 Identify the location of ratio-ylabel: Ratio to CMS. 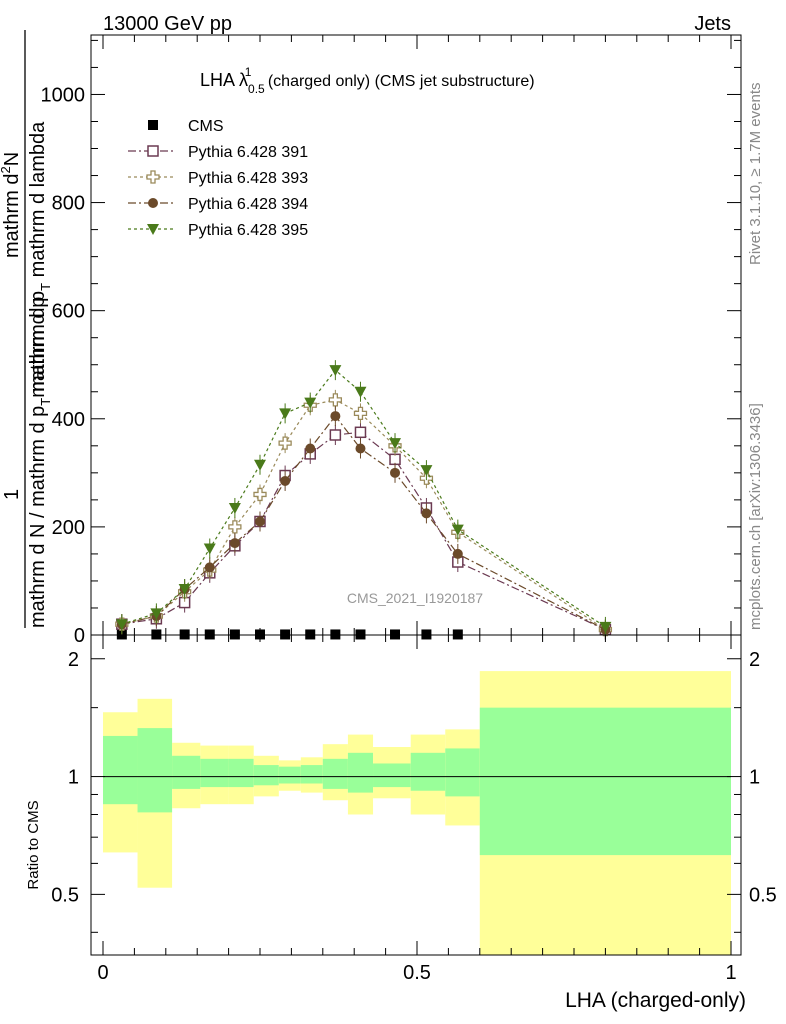
(33, 844).